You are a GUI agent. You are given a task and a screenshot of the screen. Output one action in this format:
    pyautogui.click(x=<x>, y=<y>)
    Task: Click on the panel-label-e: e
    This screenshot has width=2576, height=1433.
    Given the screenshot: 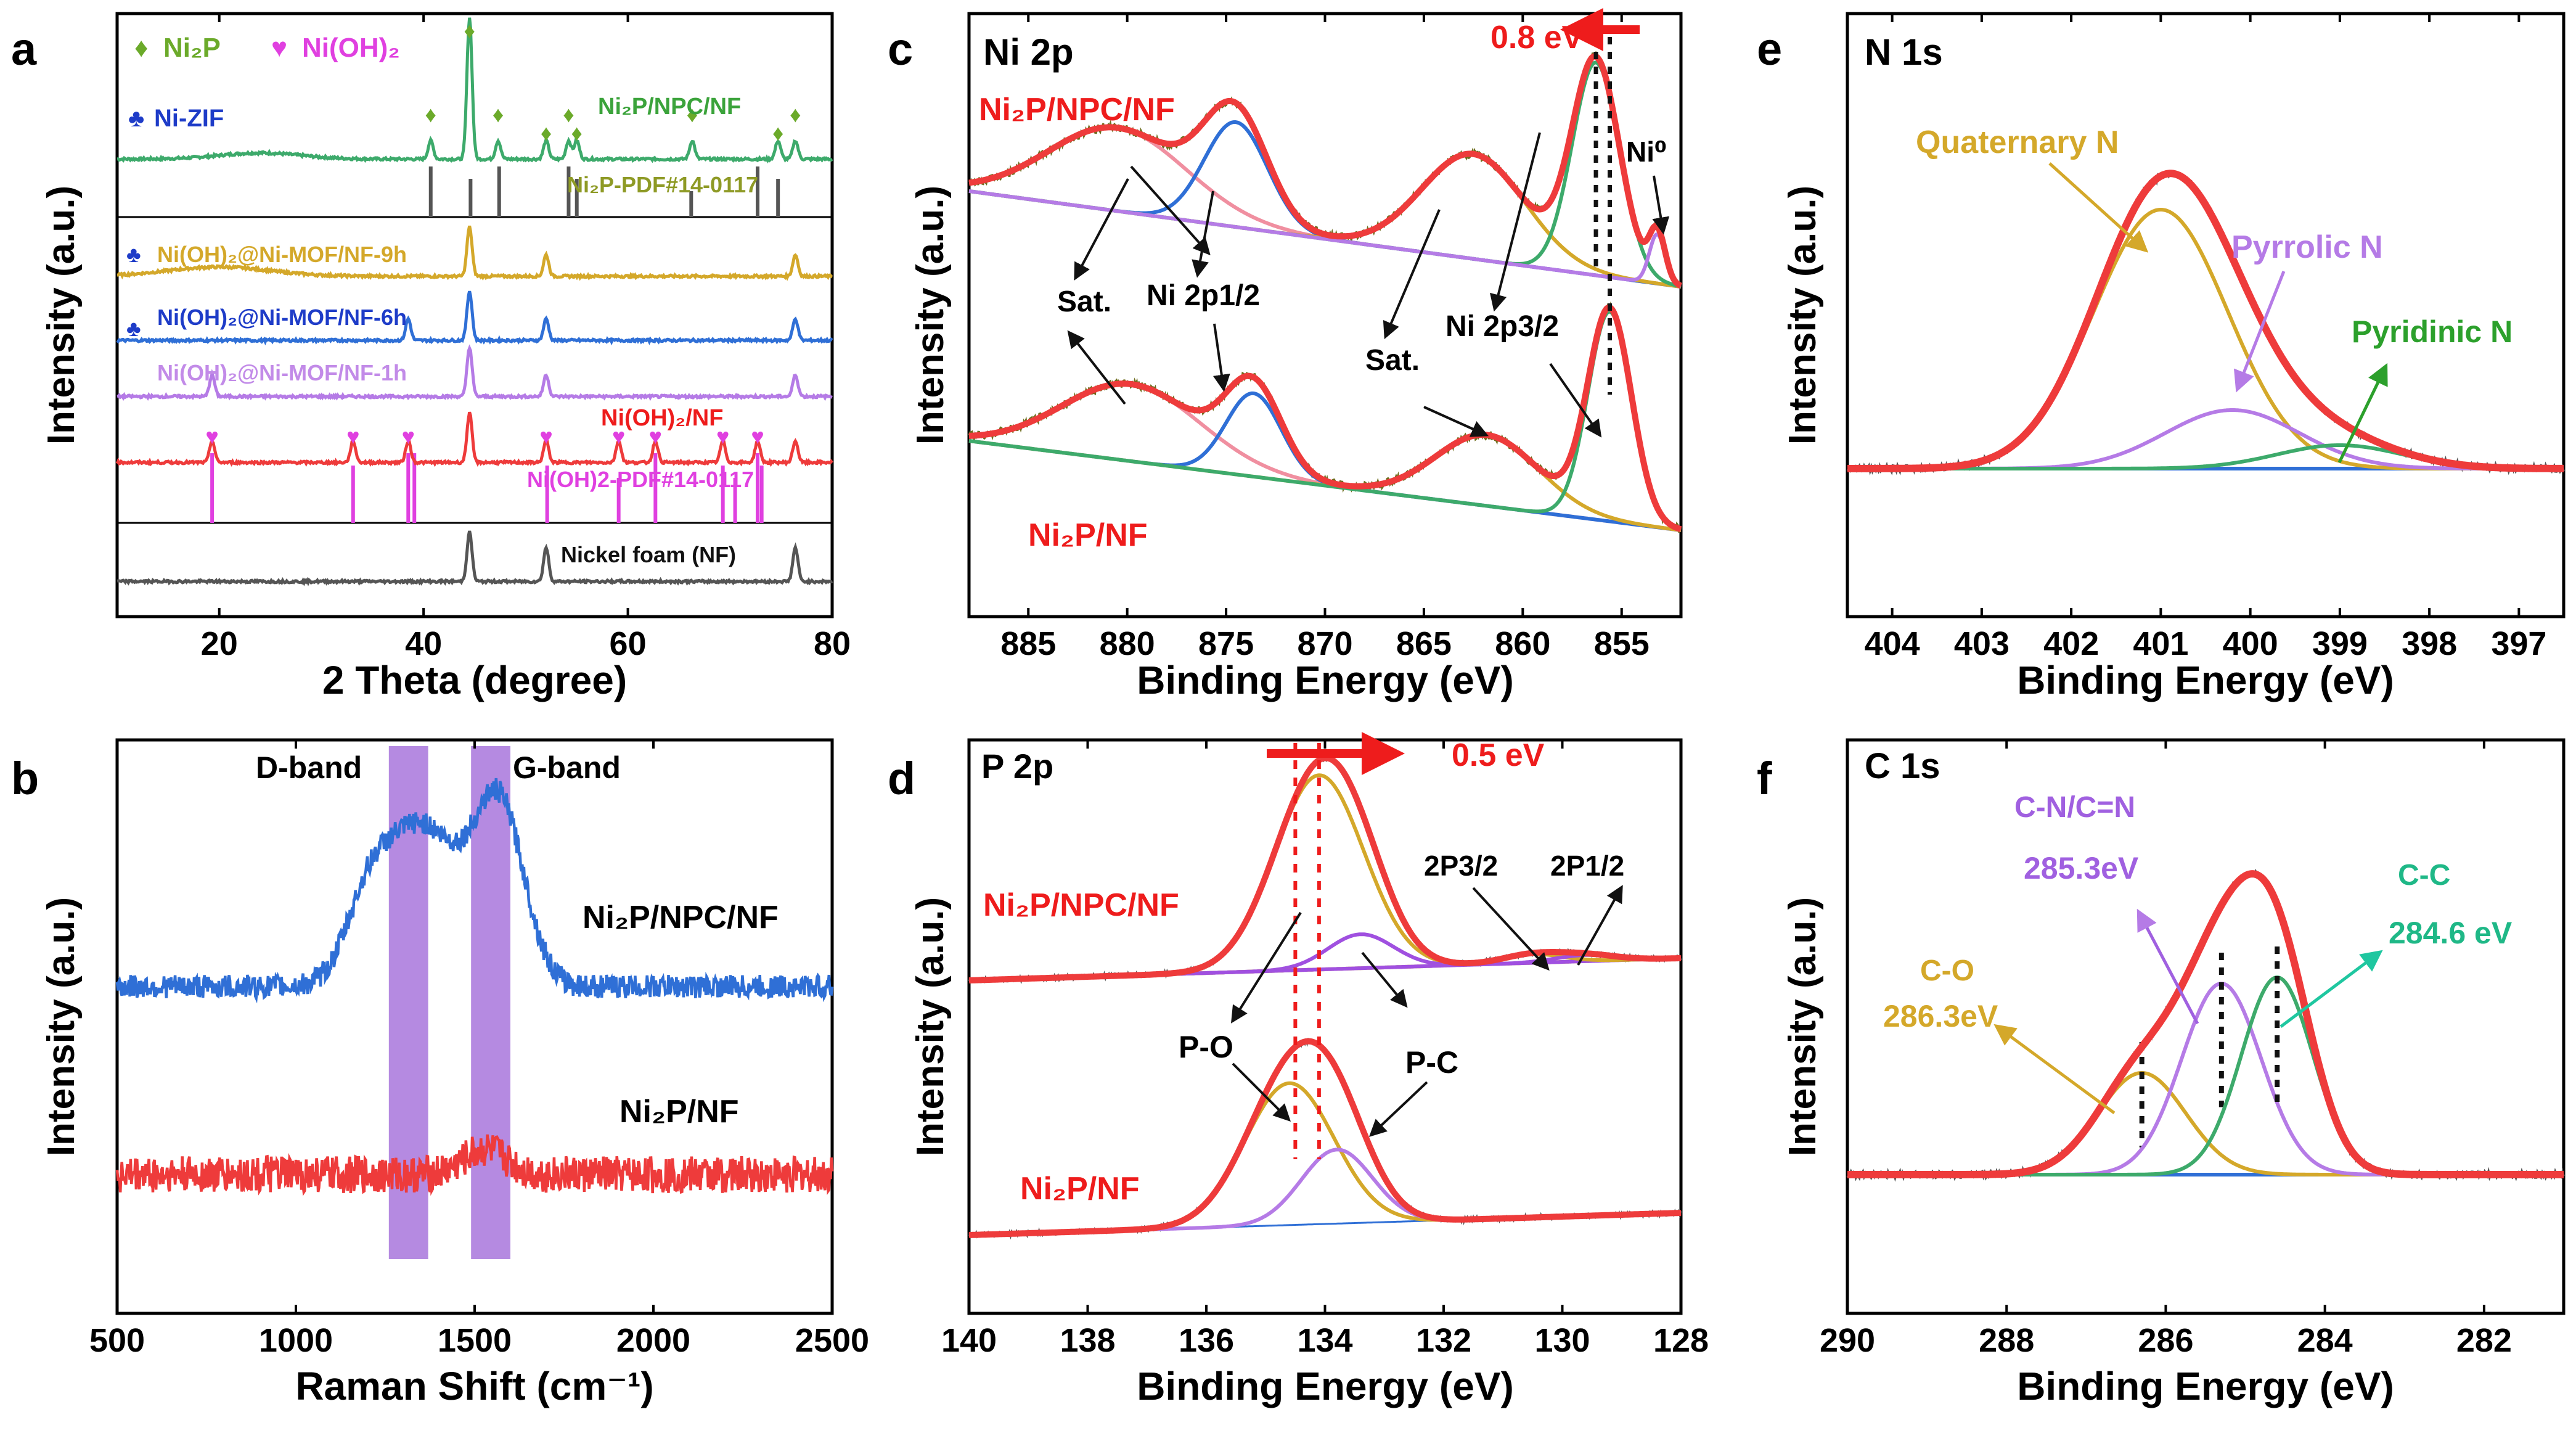 What is the action you would take?
    pyautogui.click(x=1769, y=49)
    